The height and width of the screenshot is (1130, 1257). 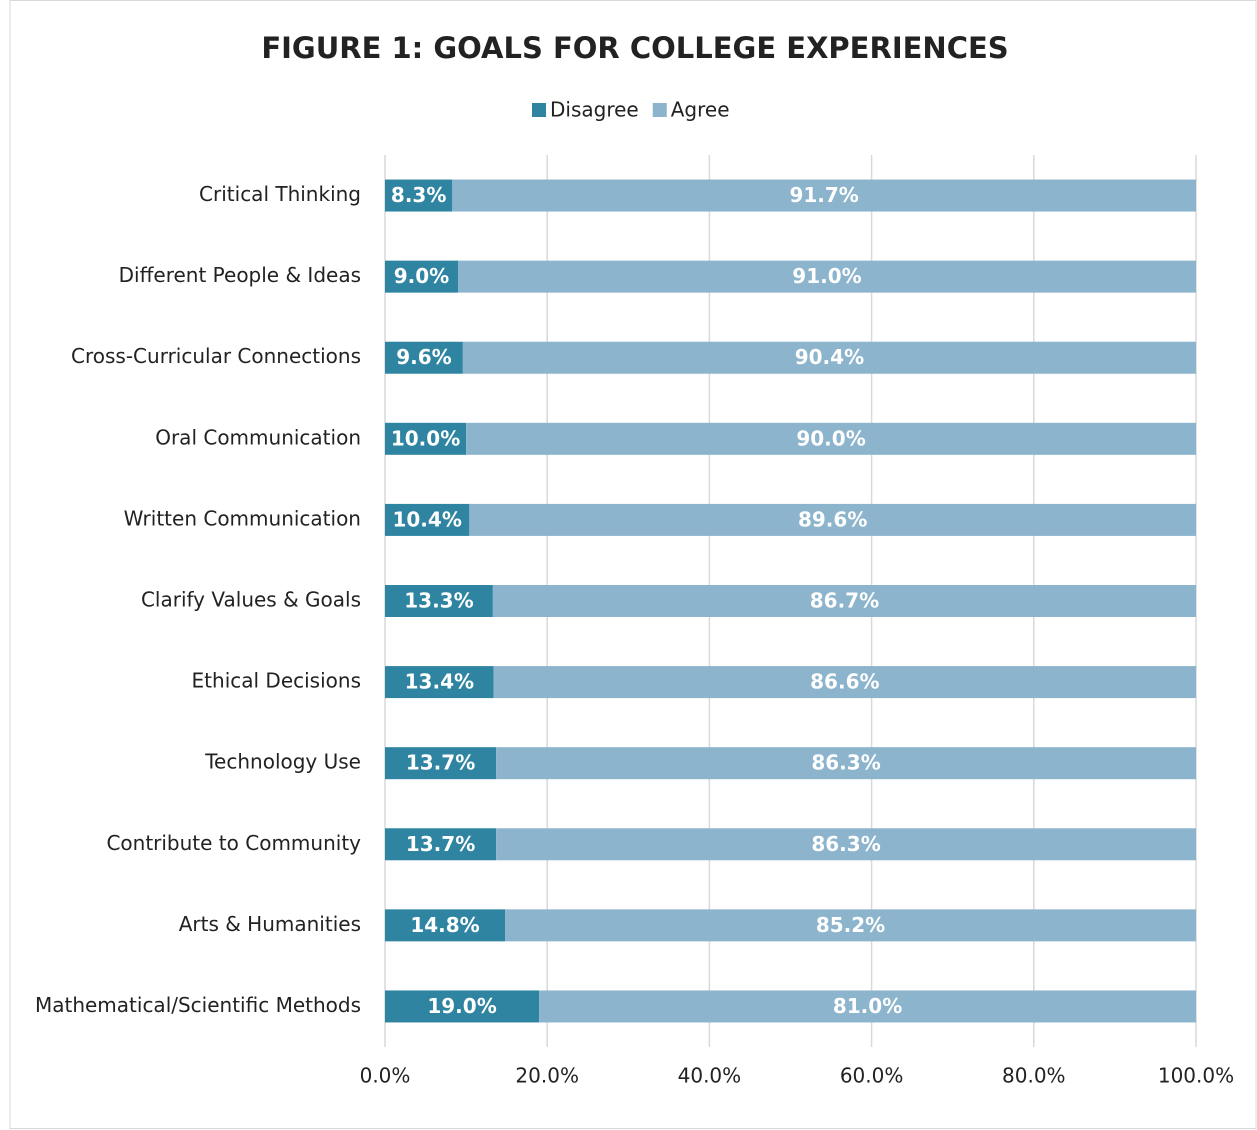 What do you see at coordinates (594, 110) in the screenshot?
I see `legend-label: Disagree` at bounding box center [594, 110].